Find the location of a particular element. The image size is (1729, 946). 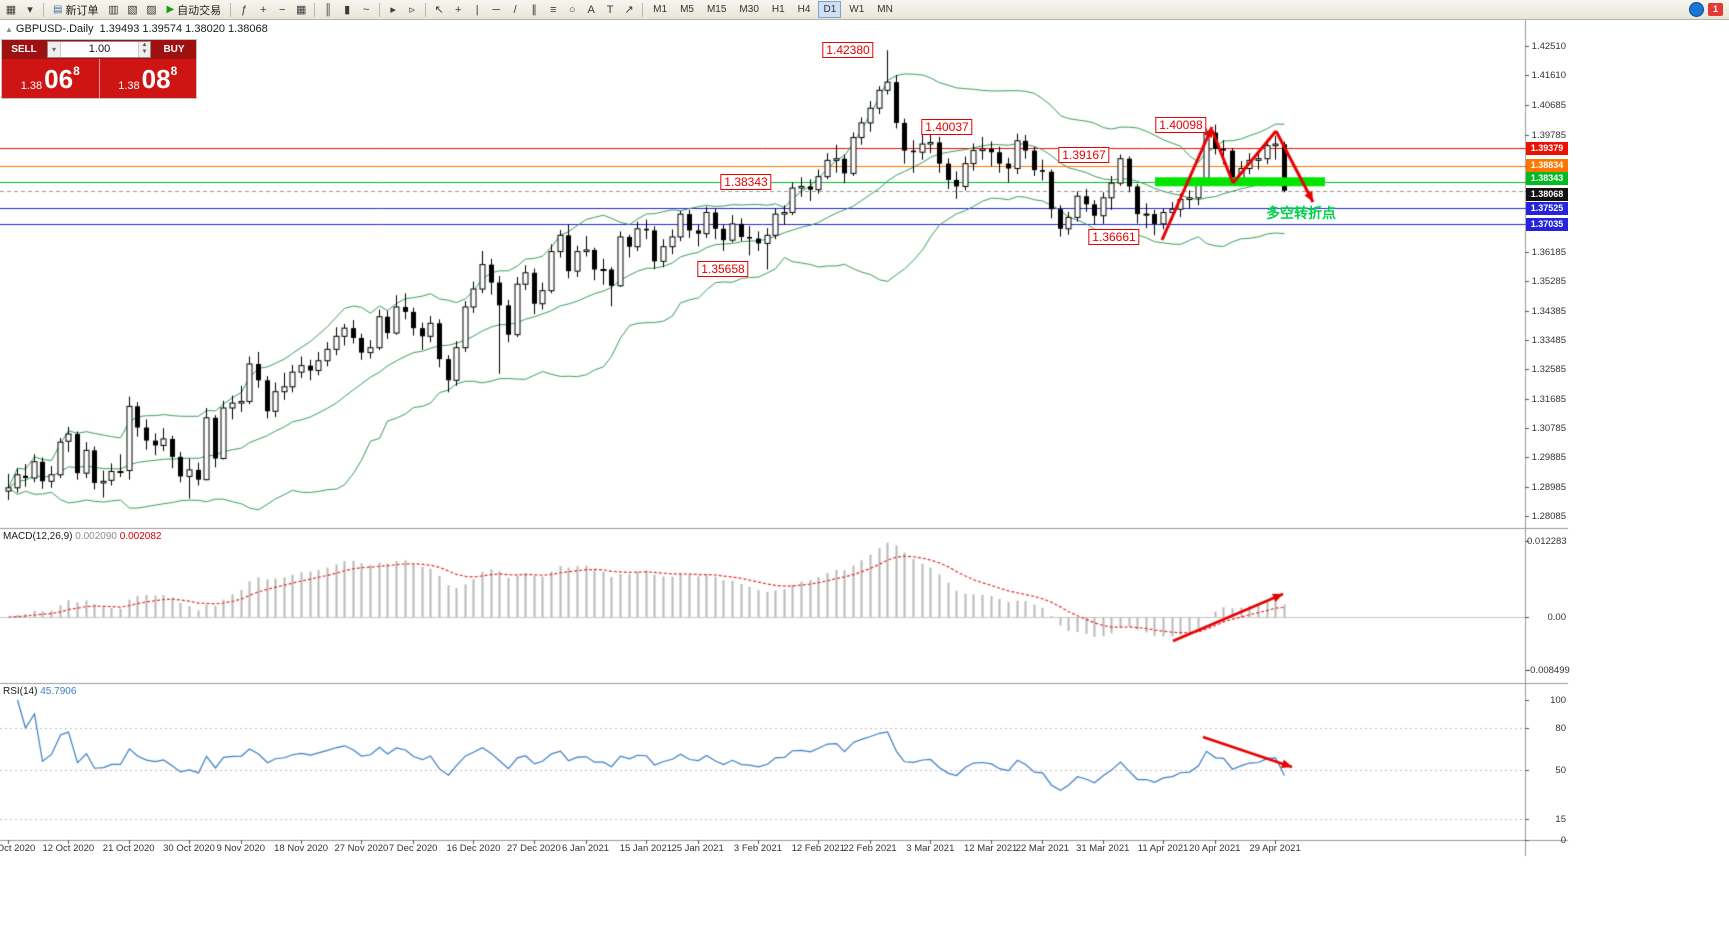

trendline-icon: / is located at coordinates (515, 9).